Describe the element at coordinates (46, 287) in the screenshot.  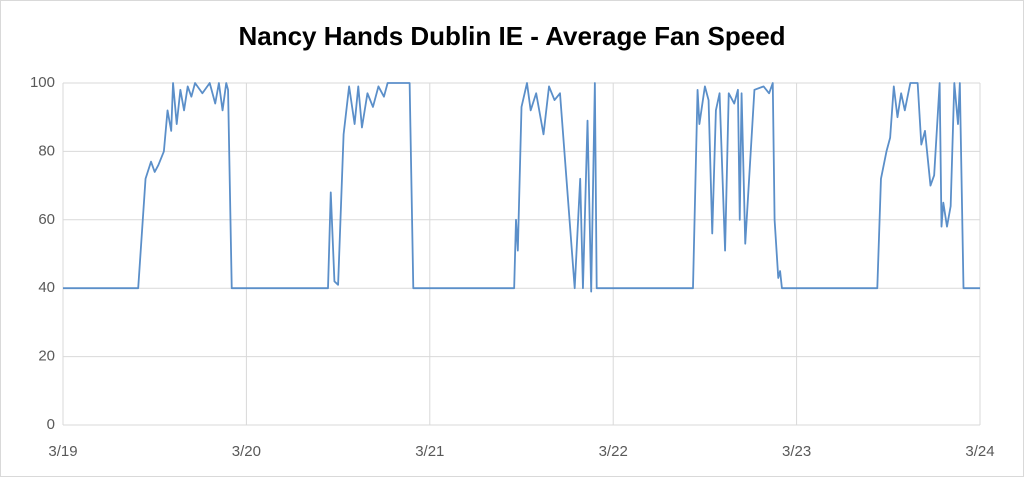
I see `y-tick-label: 40` at that location.